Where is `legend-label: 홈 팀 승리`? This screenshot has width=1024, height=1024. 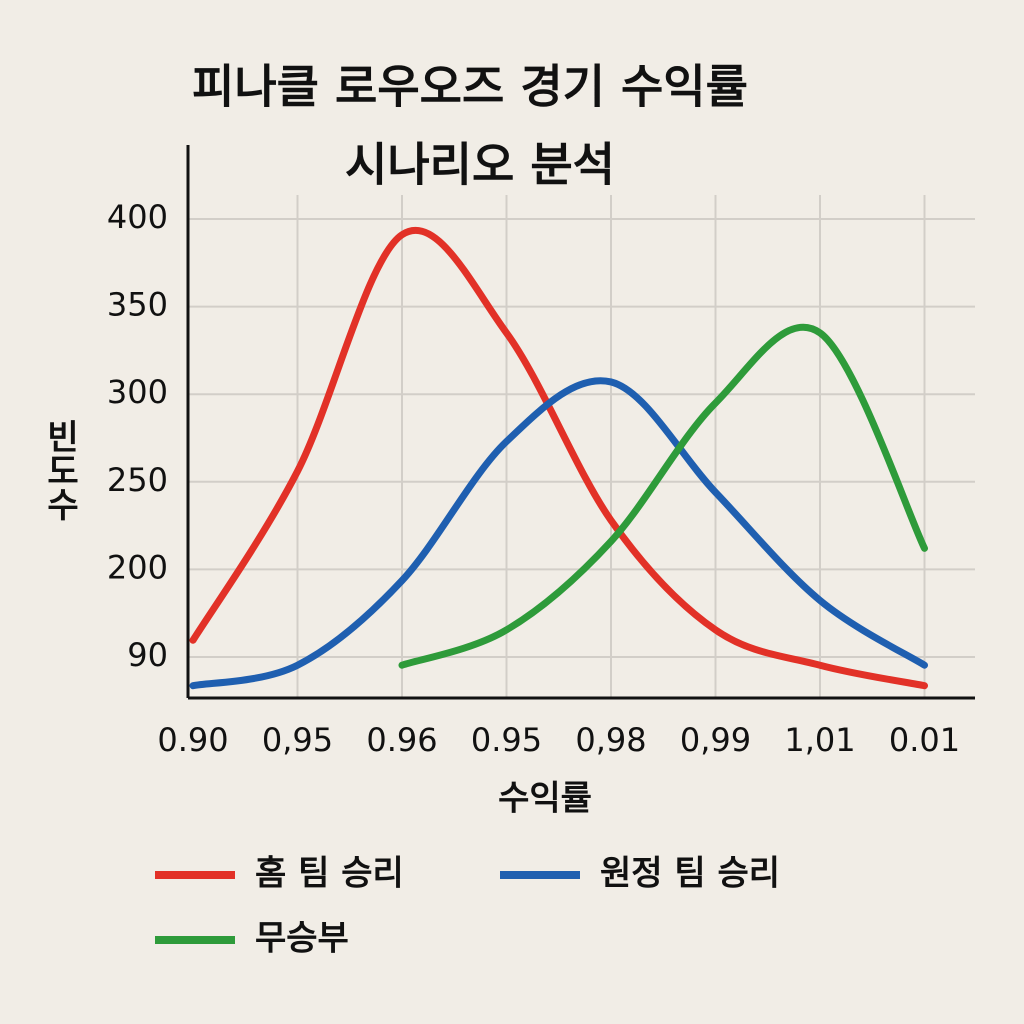
legend-label: 홈 팀 승리 is located at coordinates (329, 874).